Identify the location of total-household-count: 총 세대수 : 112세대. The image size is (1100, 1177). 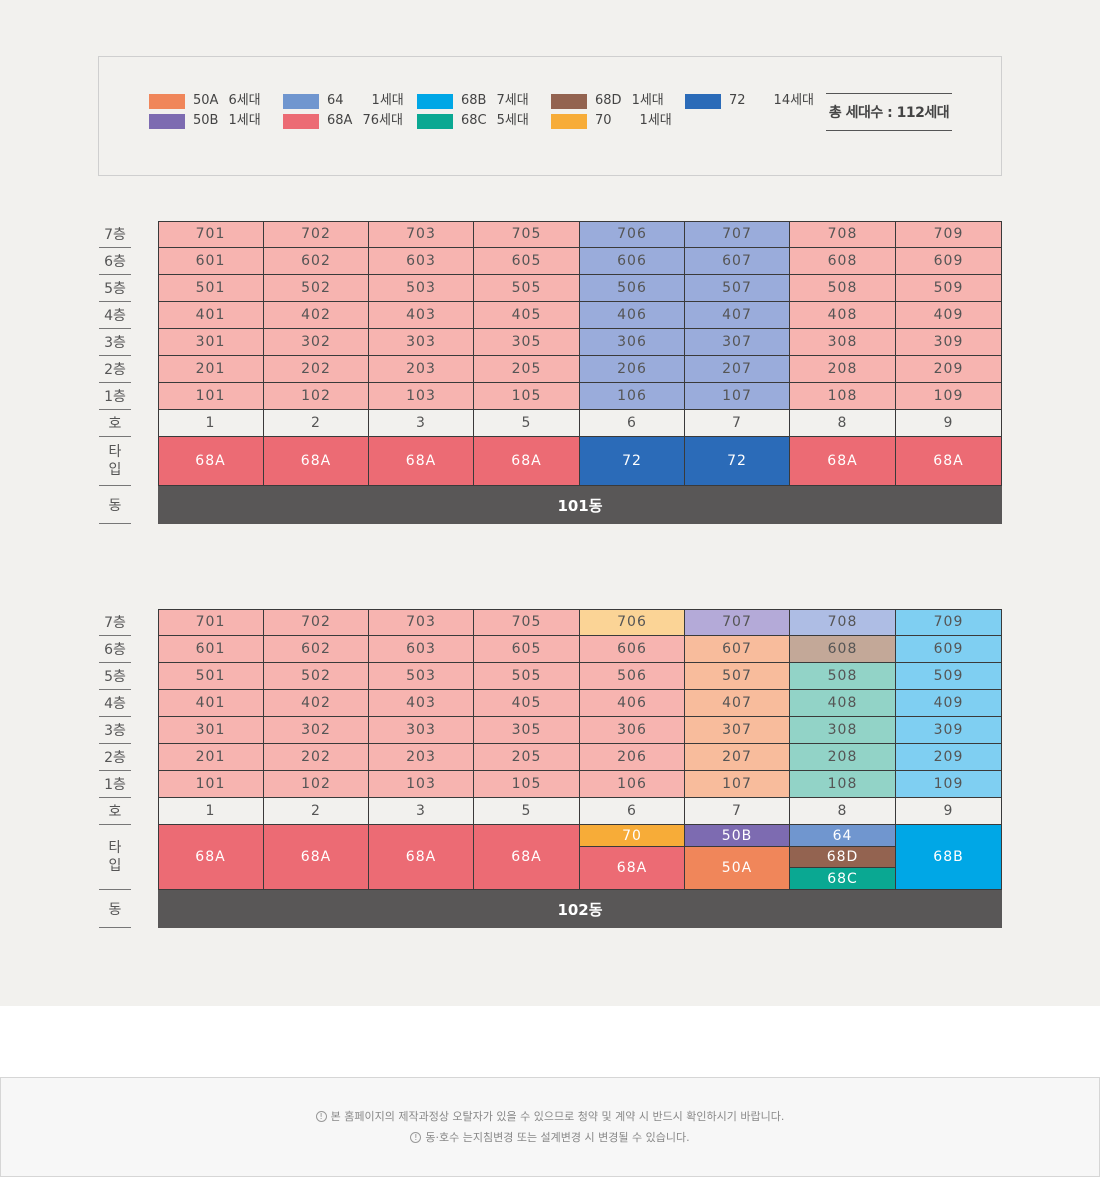
(889, 112).